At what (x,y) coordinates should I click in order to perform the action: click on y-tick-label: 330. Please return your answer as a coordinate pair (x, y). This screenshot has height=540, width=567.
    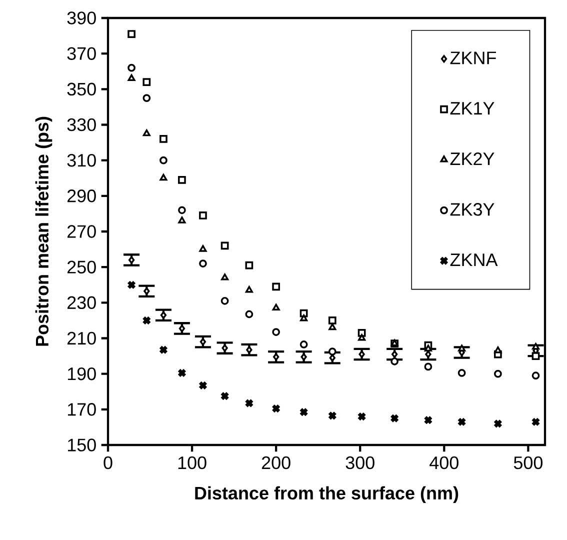
    Looking at the image, I should click on (81, 125).